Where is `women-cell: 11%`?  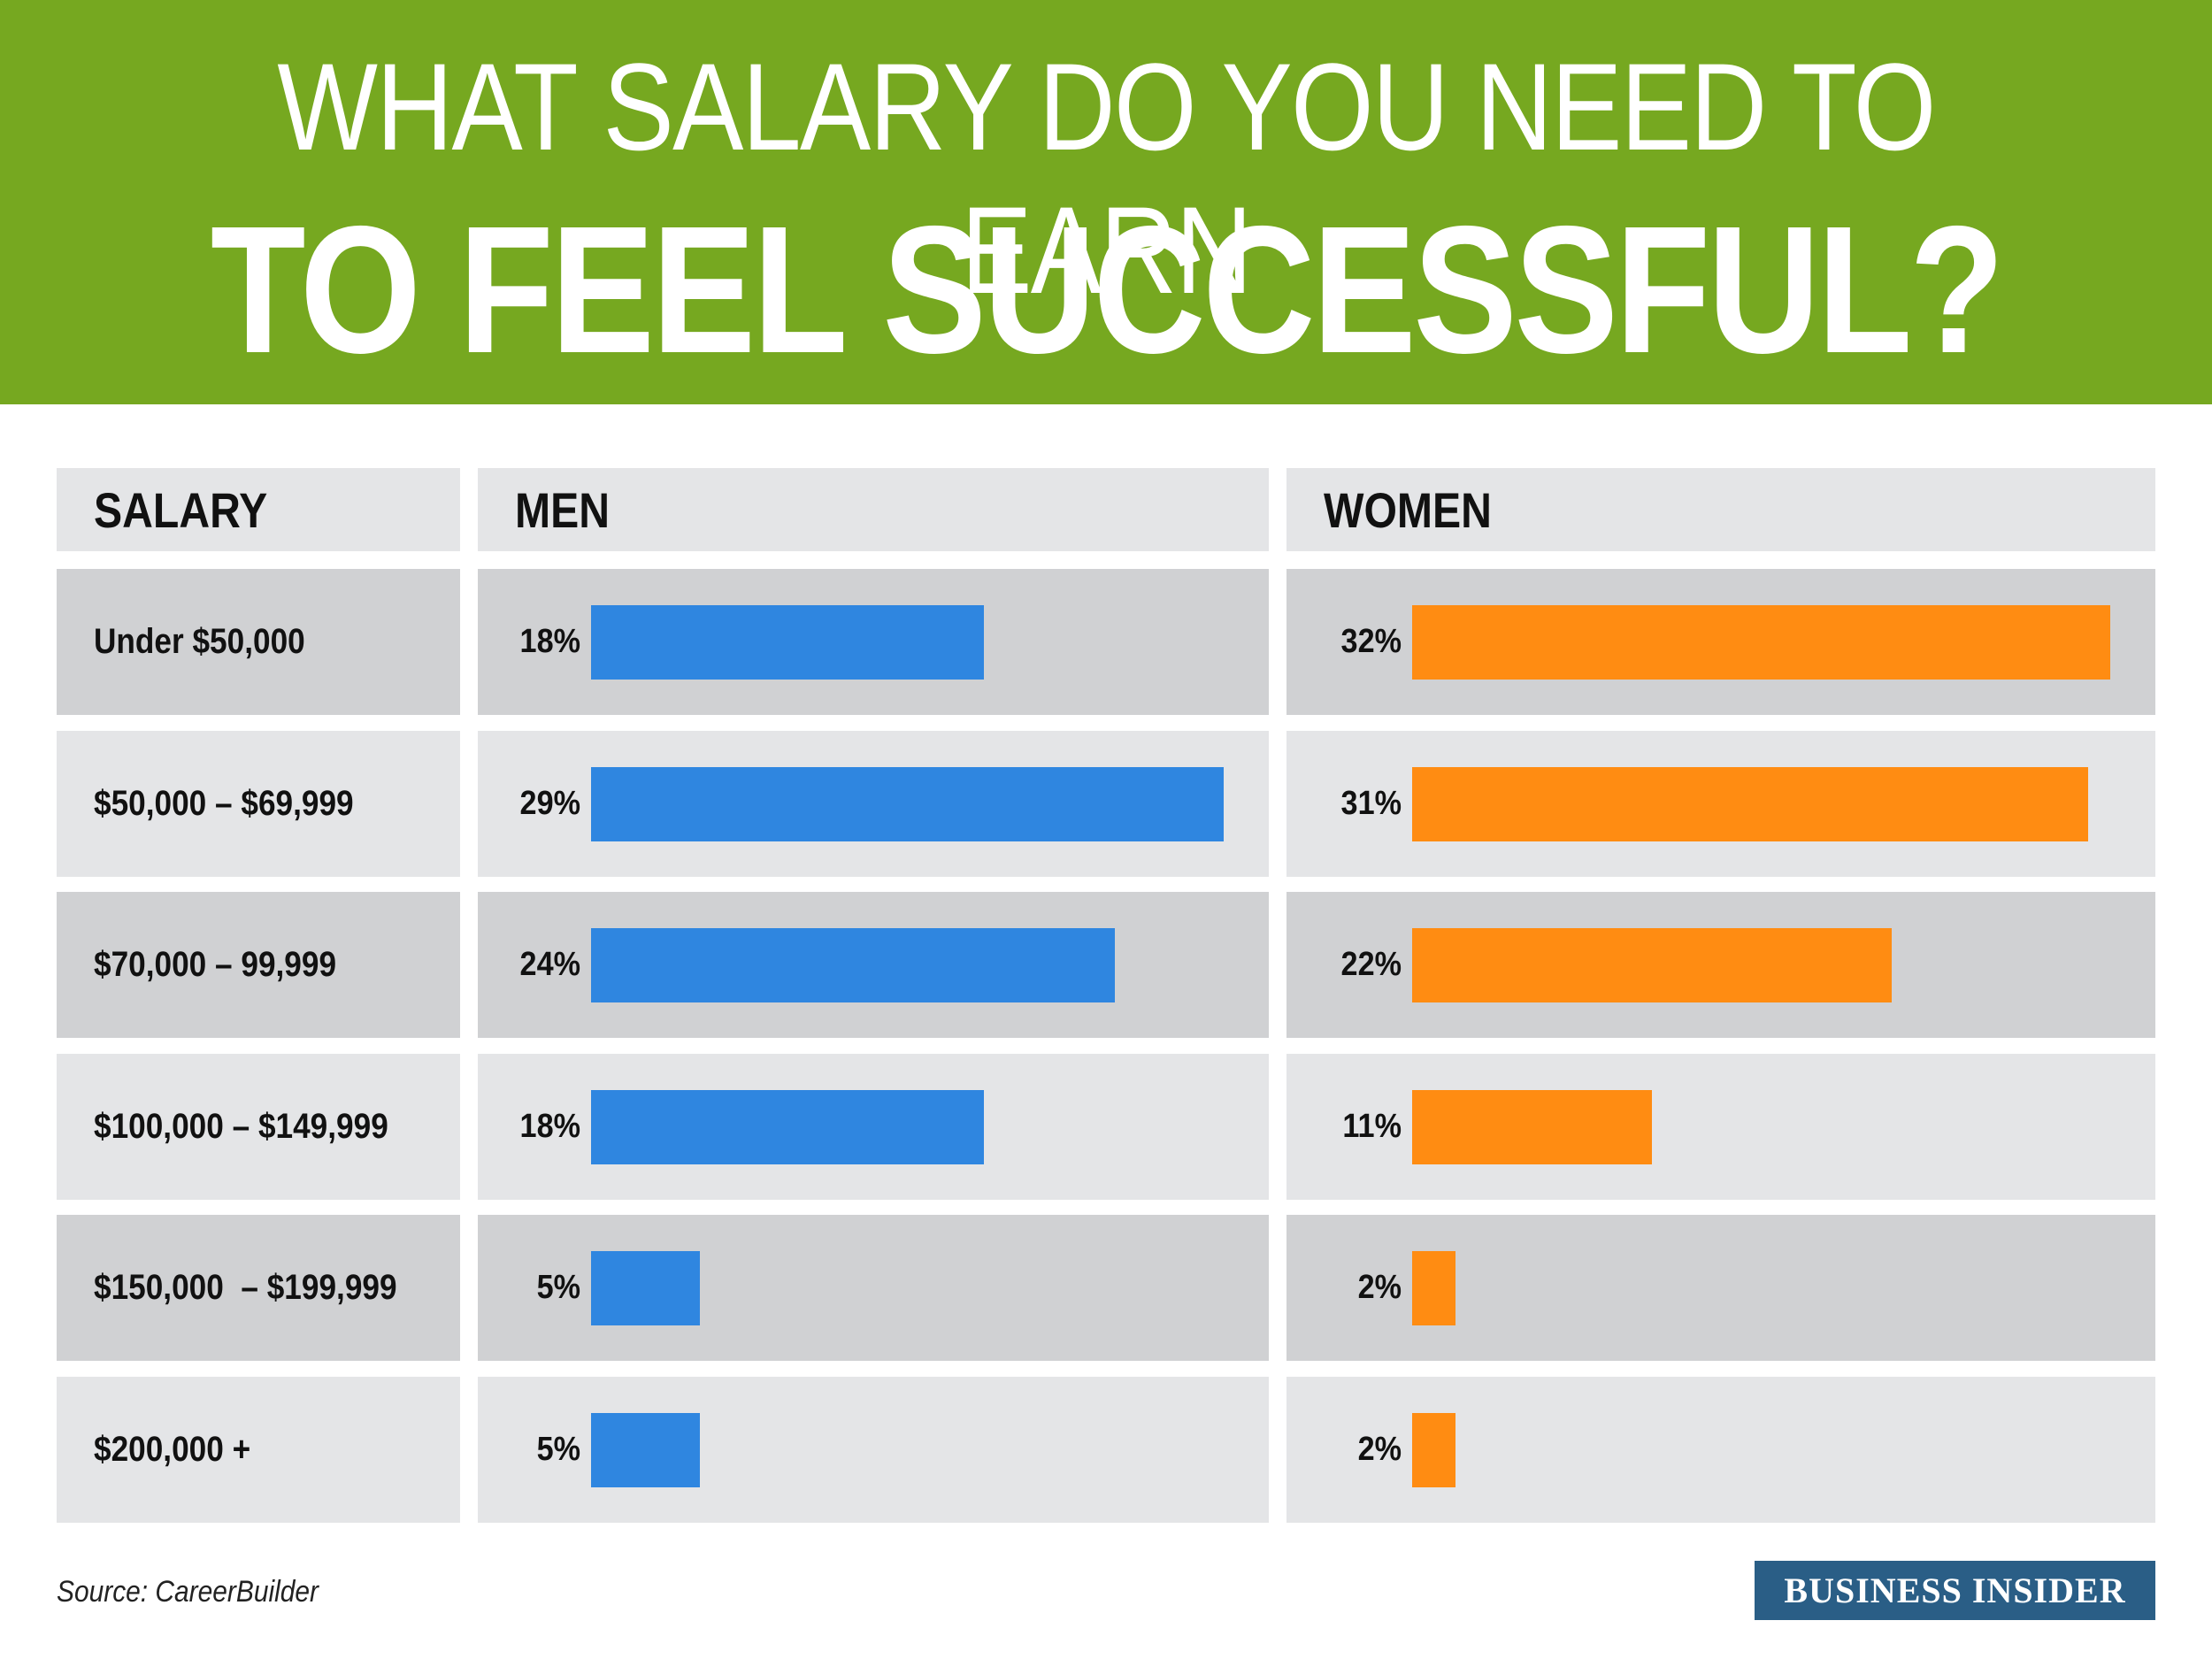
women-cell: 11% is located at coordinates (1721, 1127).